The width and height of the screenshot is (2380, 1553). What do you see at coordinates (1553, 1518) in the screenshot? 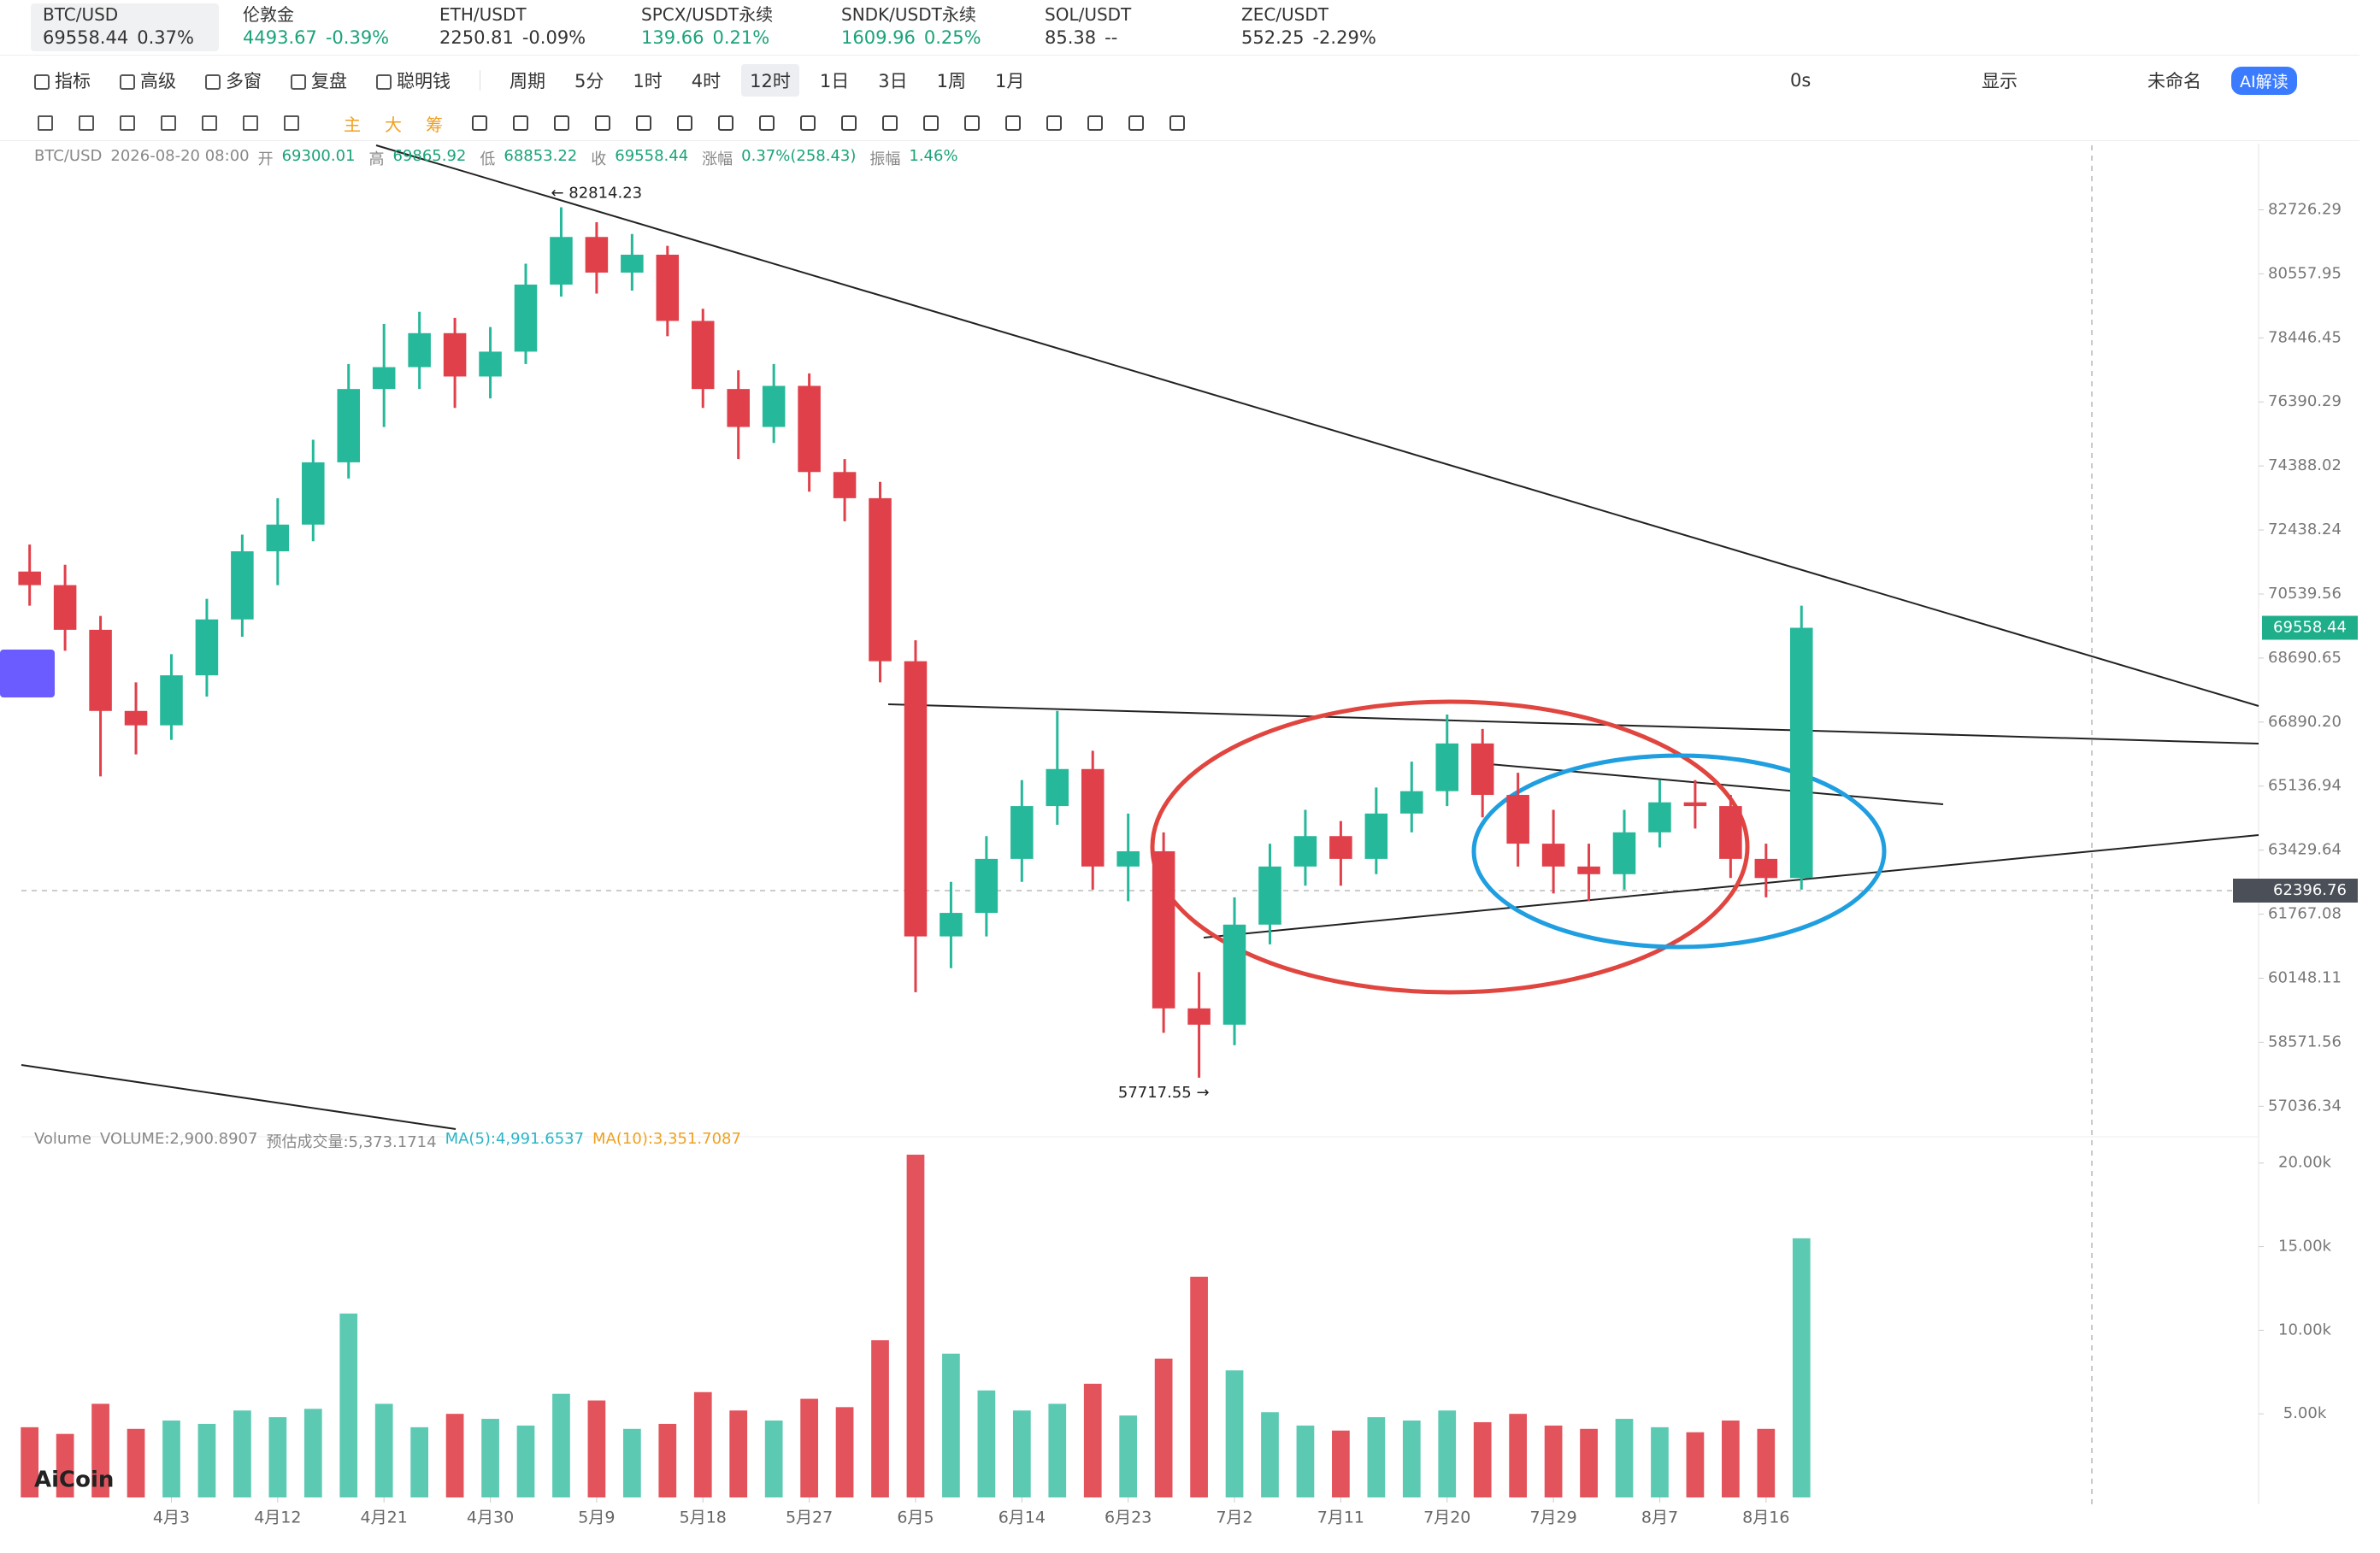
I see `x-tick-label: 7月29` at bounding box center [1553, 1518].